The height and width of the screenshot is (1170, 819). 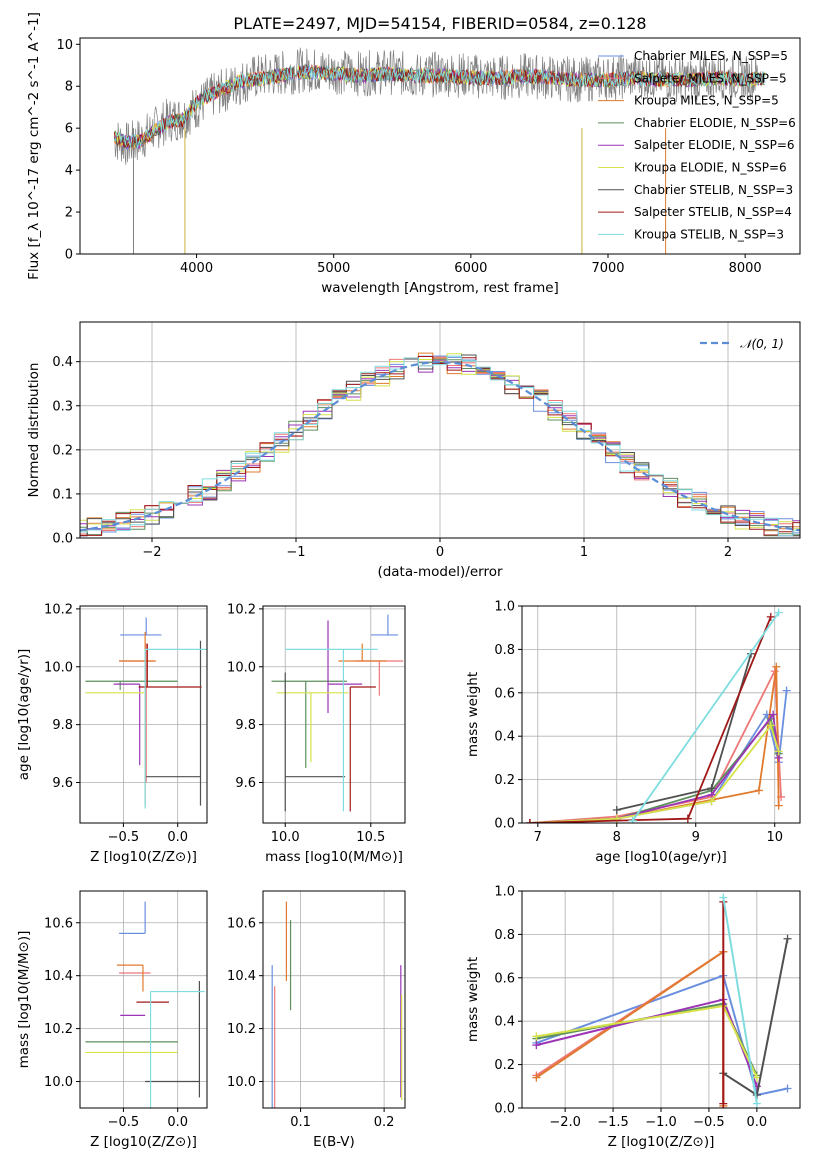 I want to click on y-tick-label: 9.8, so click(x=245, y=725).